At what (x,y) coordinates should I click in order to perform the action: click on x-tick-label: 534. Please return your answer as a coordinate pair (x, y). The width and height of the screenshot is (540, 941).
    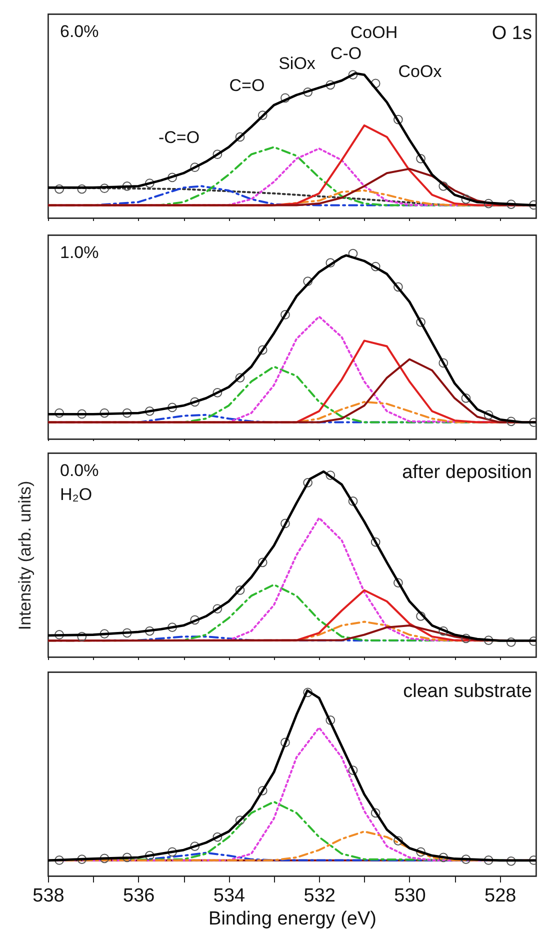
    Looking at the image, I should click on (229, 896).